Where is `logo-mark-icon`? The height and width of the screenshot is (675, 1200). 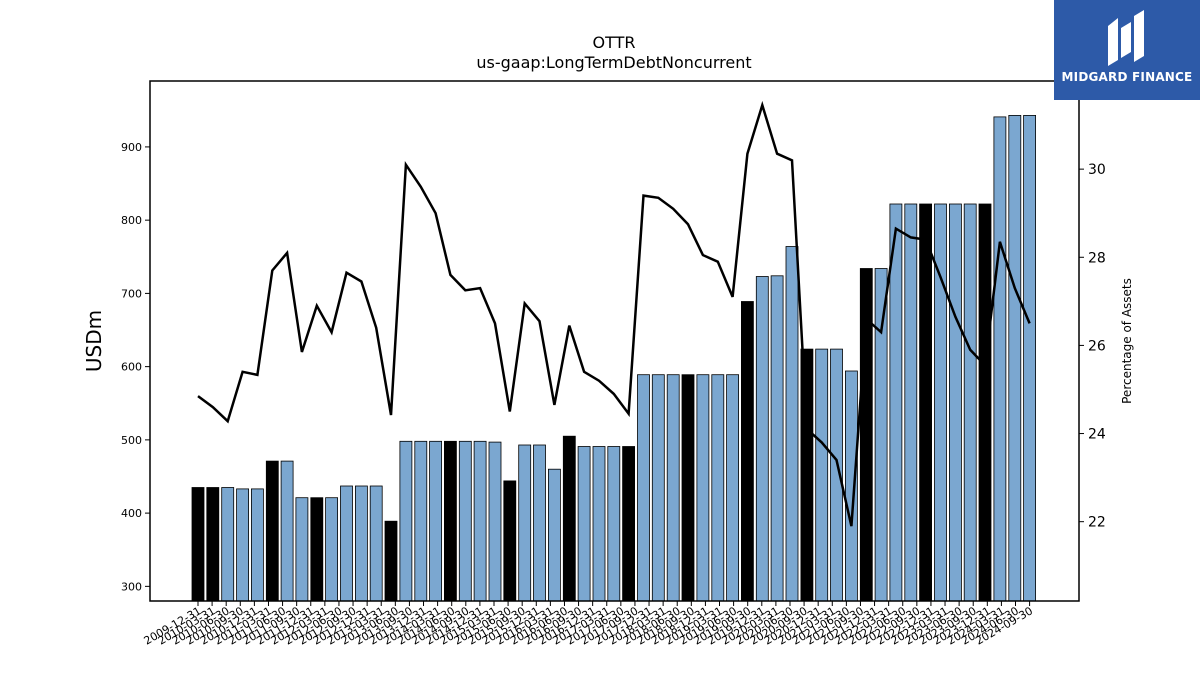 logo-mark-icon is located at coordinates (1126, 38).